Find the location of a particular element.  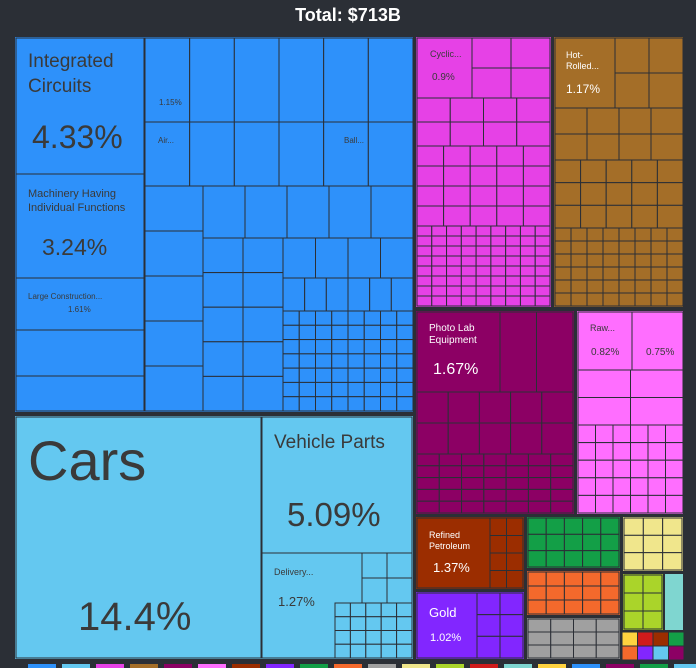

cell-refined-petroleum is located at coordinates (453, 553).